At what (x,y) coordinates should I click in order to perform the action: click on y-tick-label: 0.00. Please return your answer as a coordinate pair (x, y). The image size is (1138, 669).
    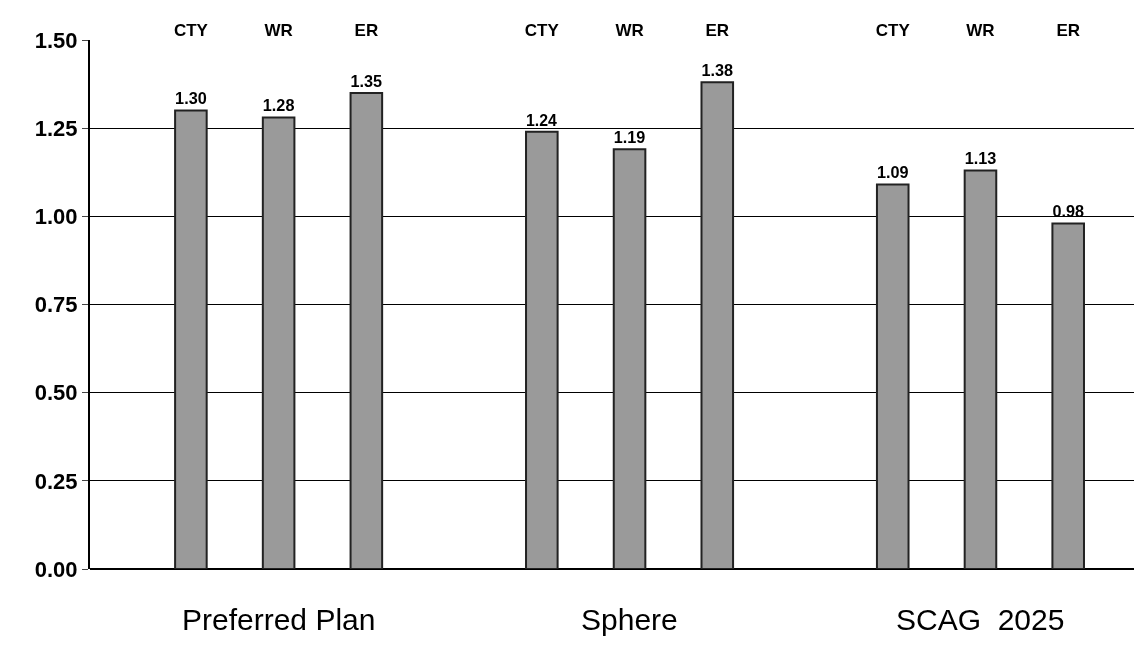
    Looking at the image, I should click on (56, 569).